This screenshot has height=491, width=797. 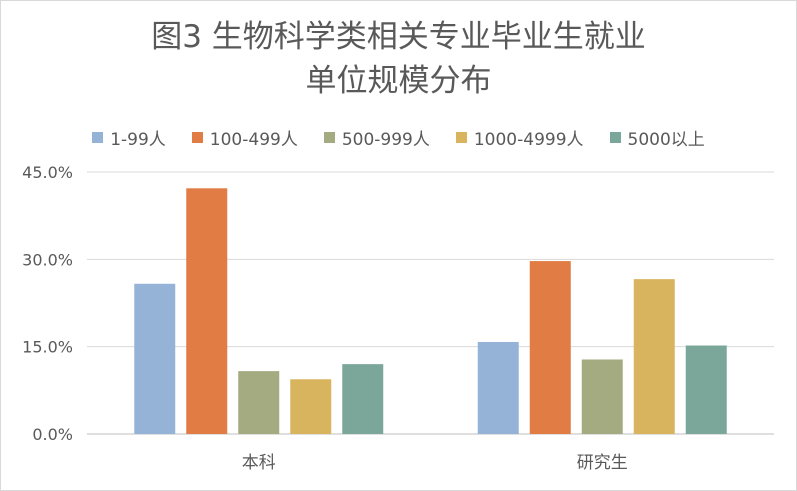 I want to click on legend-item-1: 1-99人, so click(x=129, y=137).